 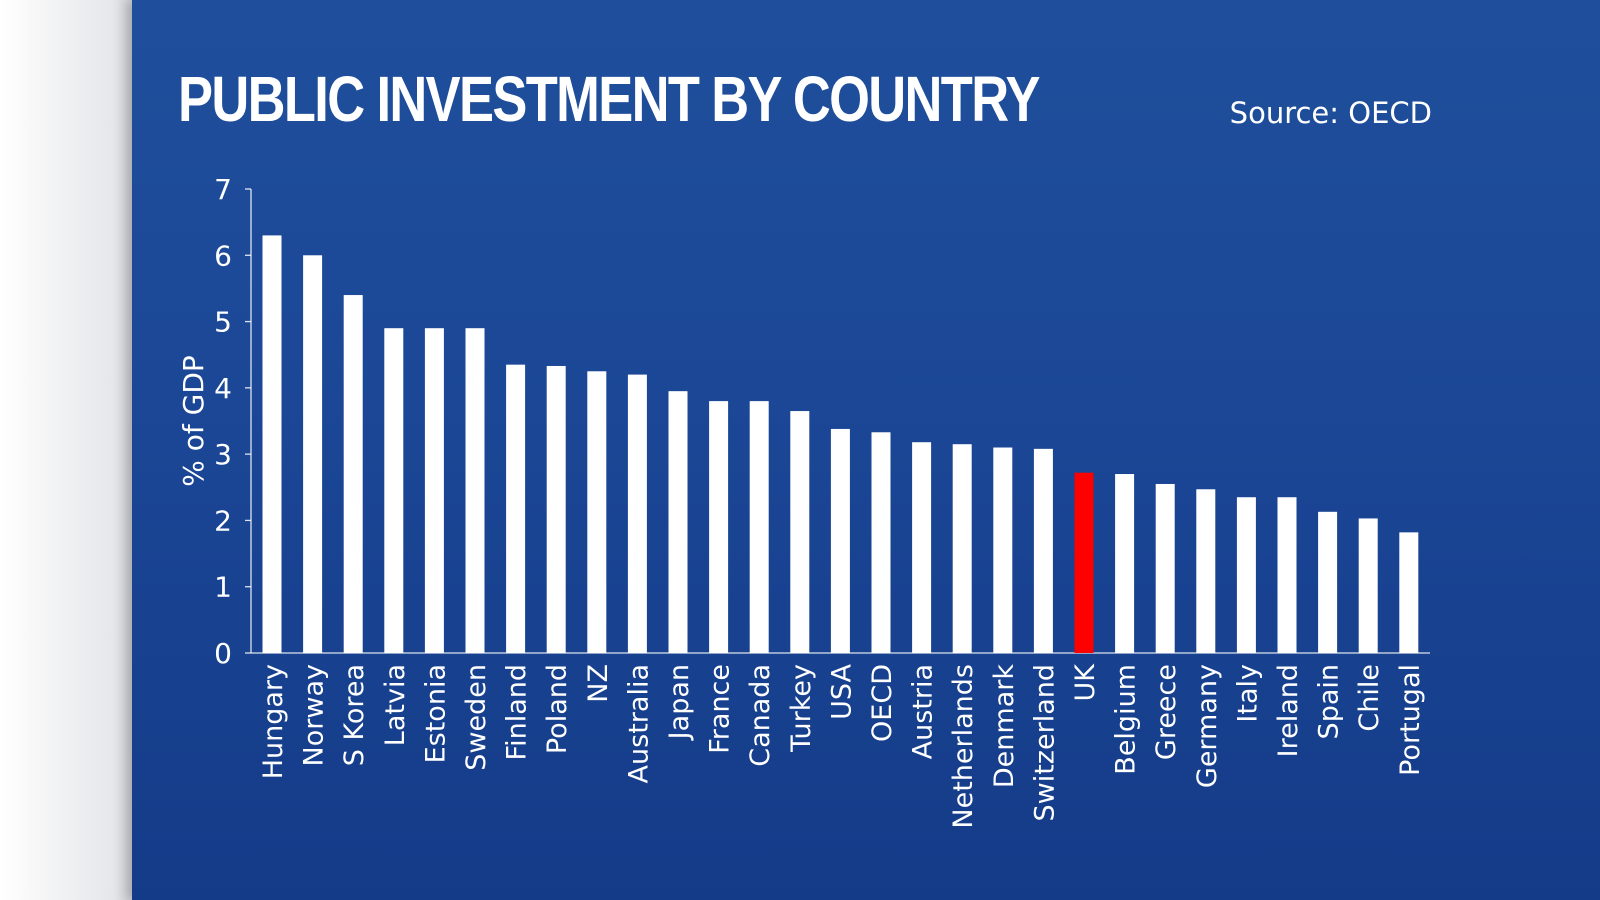 I want to click on x-tick-label: Greece, so click(x=1166, y=712).